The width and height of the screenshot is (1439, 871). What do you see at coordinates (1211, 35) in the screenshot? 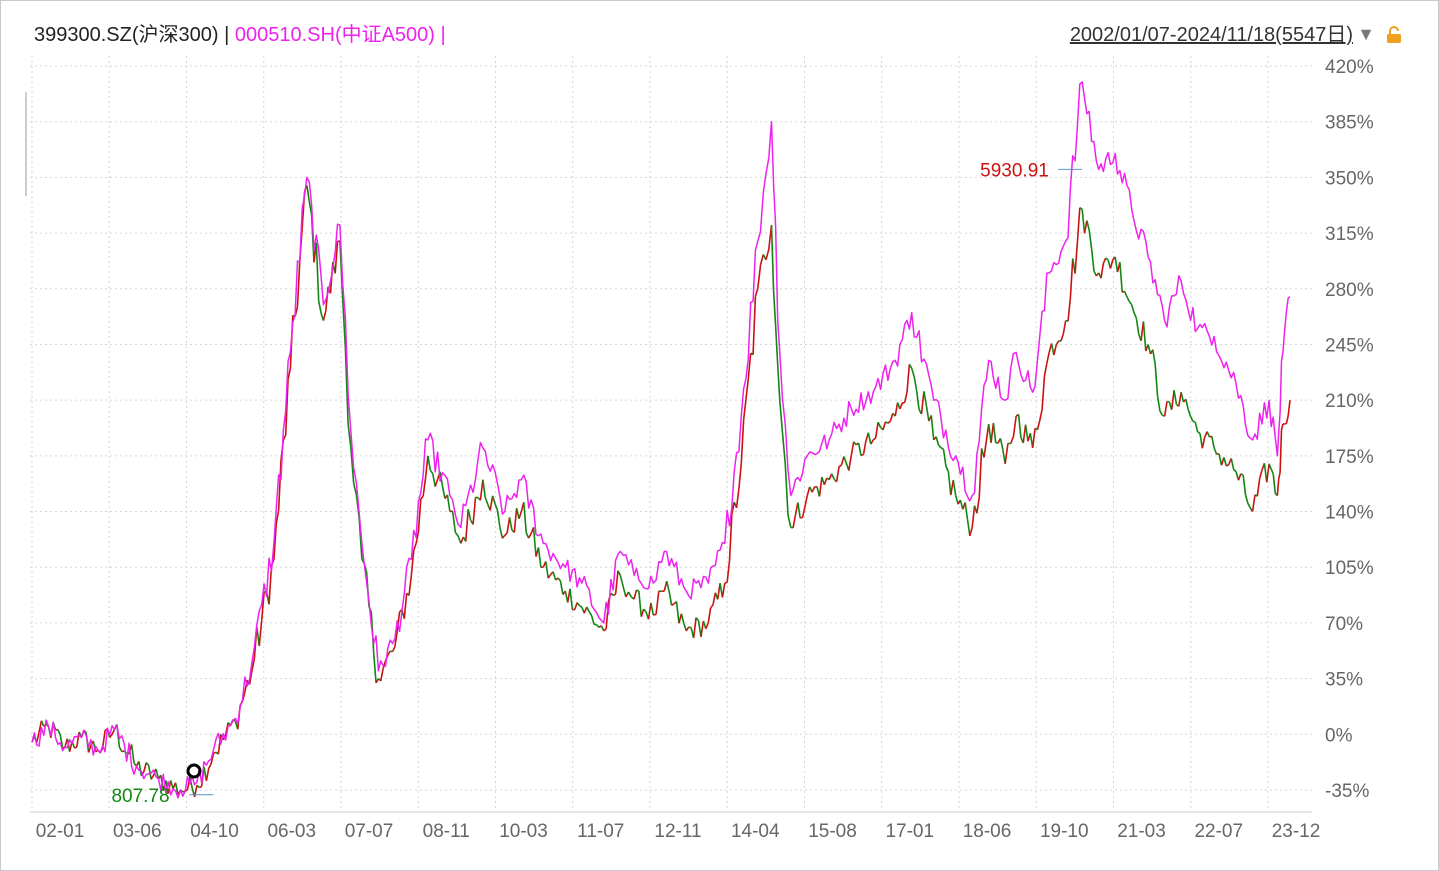
I see `date-range-selector: 2002/01/07-2024/11/18(5547日)` at bounding box center [1211, 35].